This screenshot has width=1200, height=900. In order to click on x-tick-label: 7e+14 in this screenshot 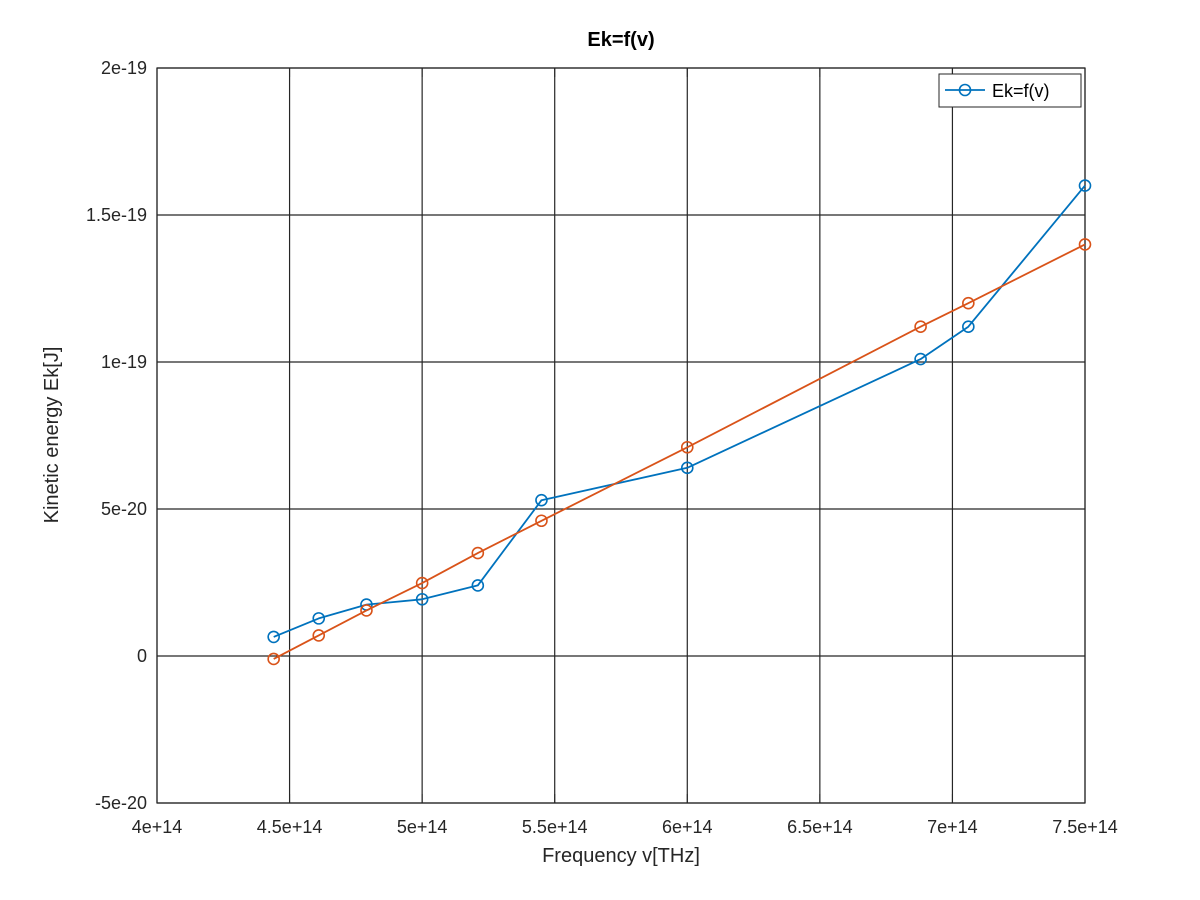, I will do `click(952, 827)`.